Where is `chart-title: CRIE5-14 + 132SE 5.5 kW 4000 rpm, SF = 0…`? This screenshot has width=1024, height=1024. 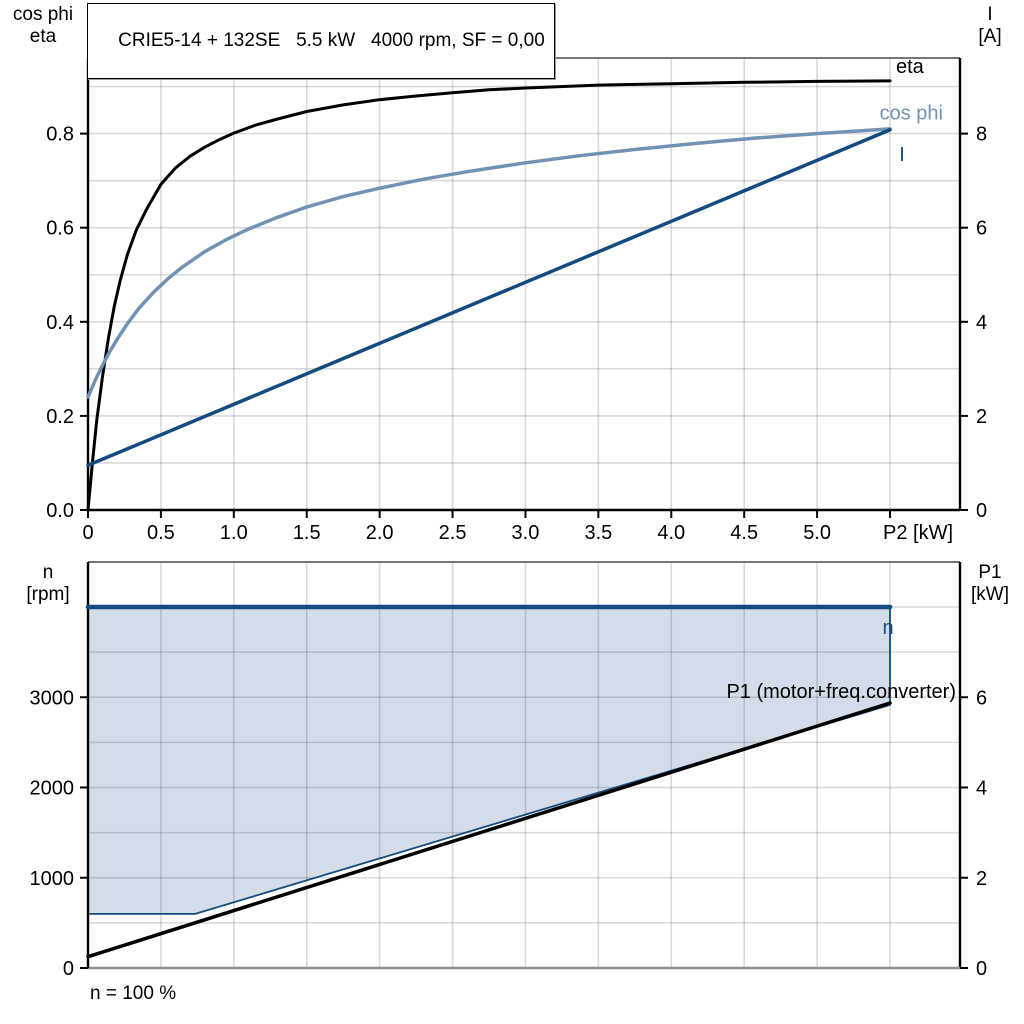
chart-title: CRIE5-14 + 132SE 5.5 kW 4000 rpm, SF = 0… is located at coordinates (331, 40).